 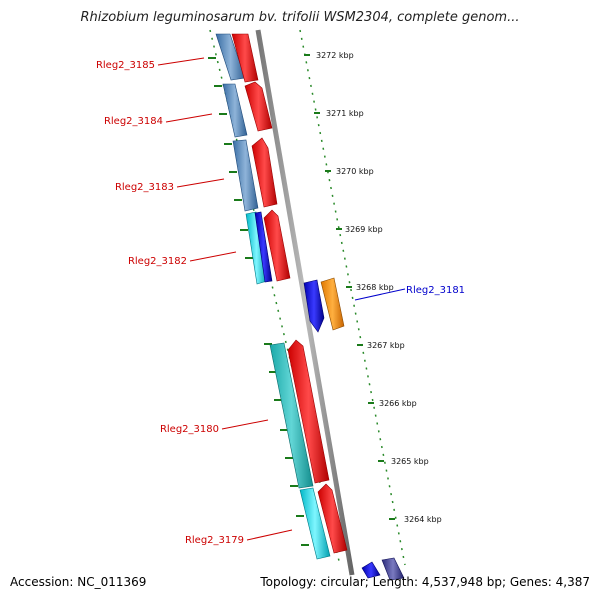 What do you see at coordinates (144, 187) in the screenshot?
I see `gene-label-rleg2-3183: Rleg2_3183` at bounding box center [144, 187].